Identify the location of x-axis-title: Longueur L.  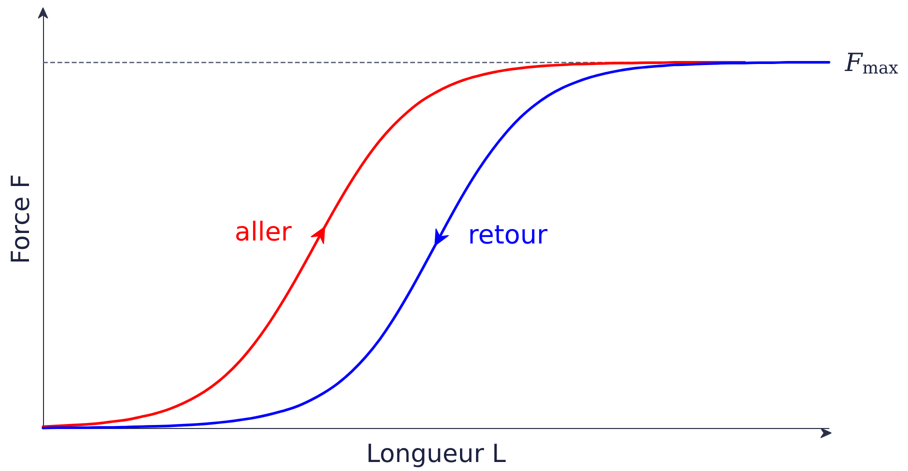
(436, 453).